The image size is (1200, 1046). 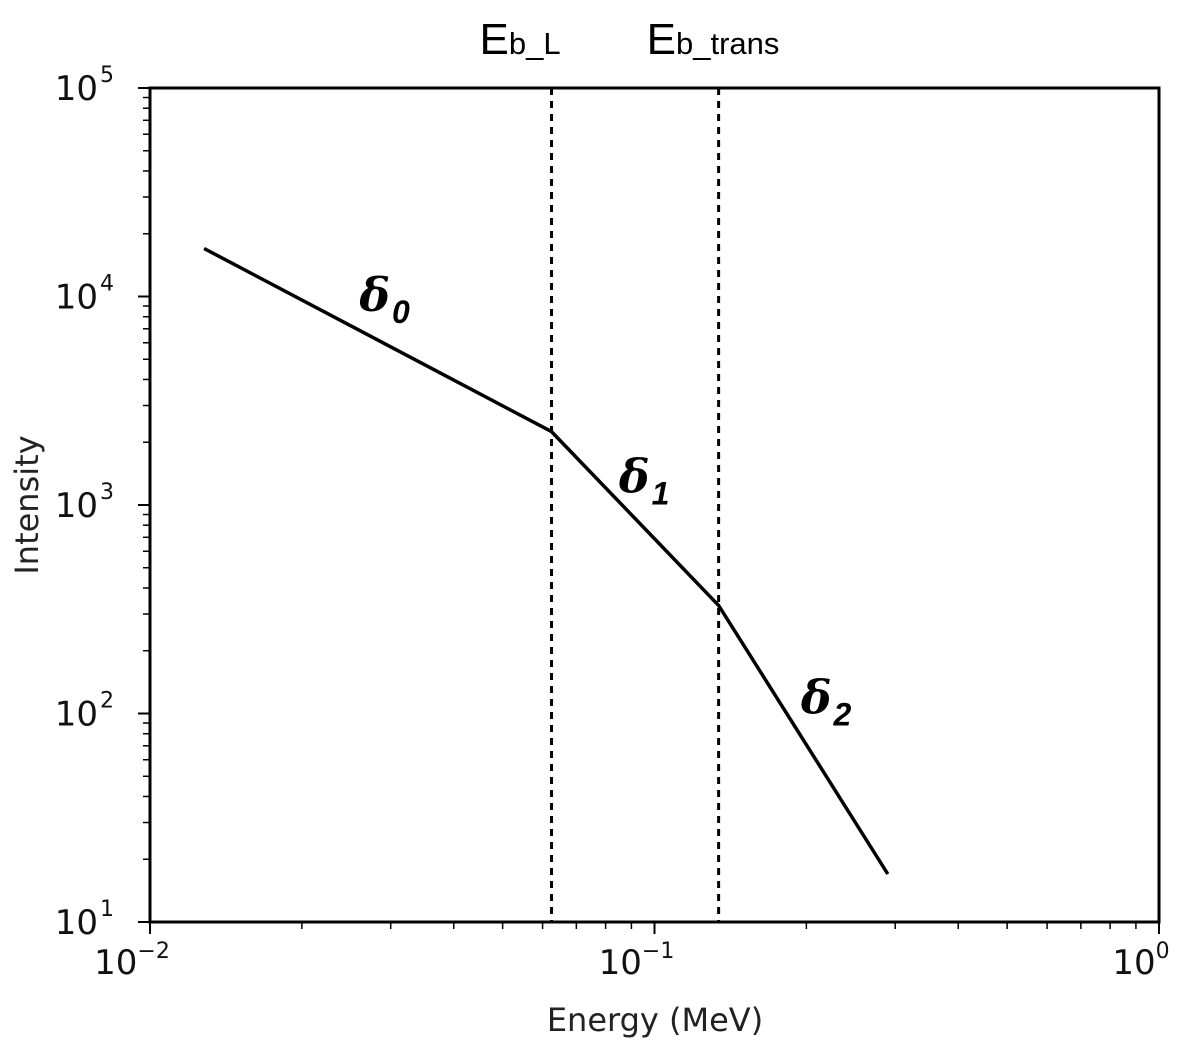 I want to click on segment-label: δ0, so click(x=384, y=299).